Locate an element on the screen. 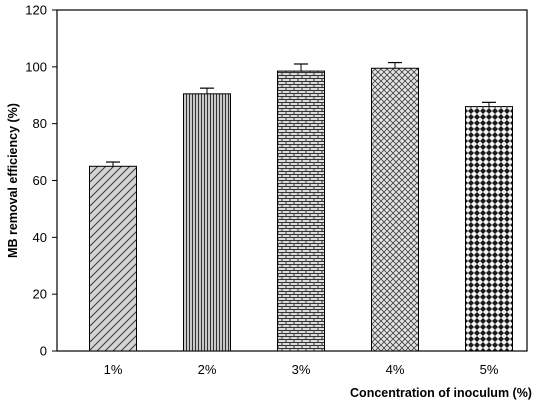 This screenshot has width=550, height=409. y-tick-label: 100 is located at coordinates (36, 66).